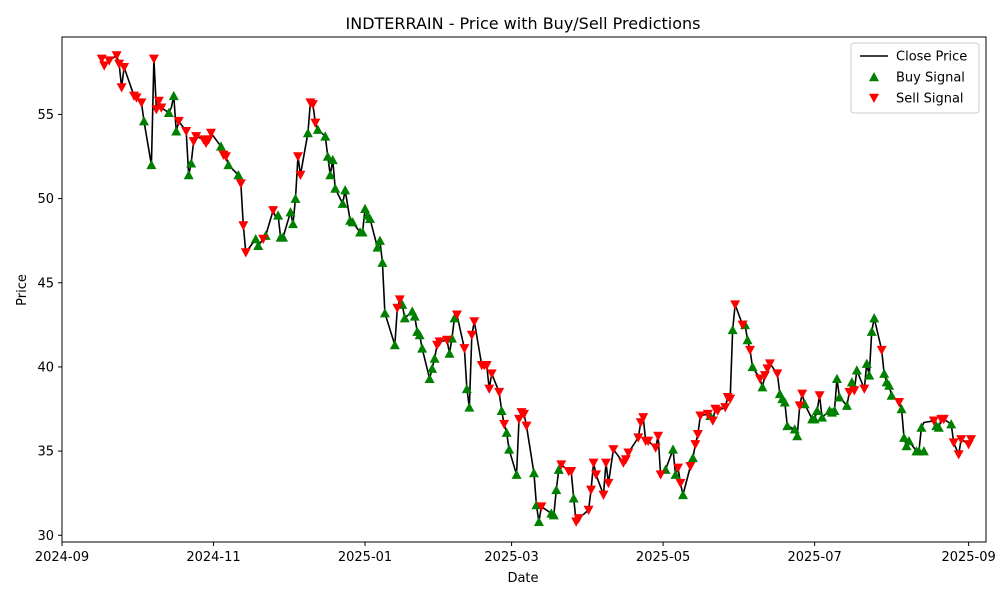 The width and height of the screenshot is (1000, 604). Describe the element at coordinates (931, 57) in the screenshot. I see `legend-label: Close Price` at that location.